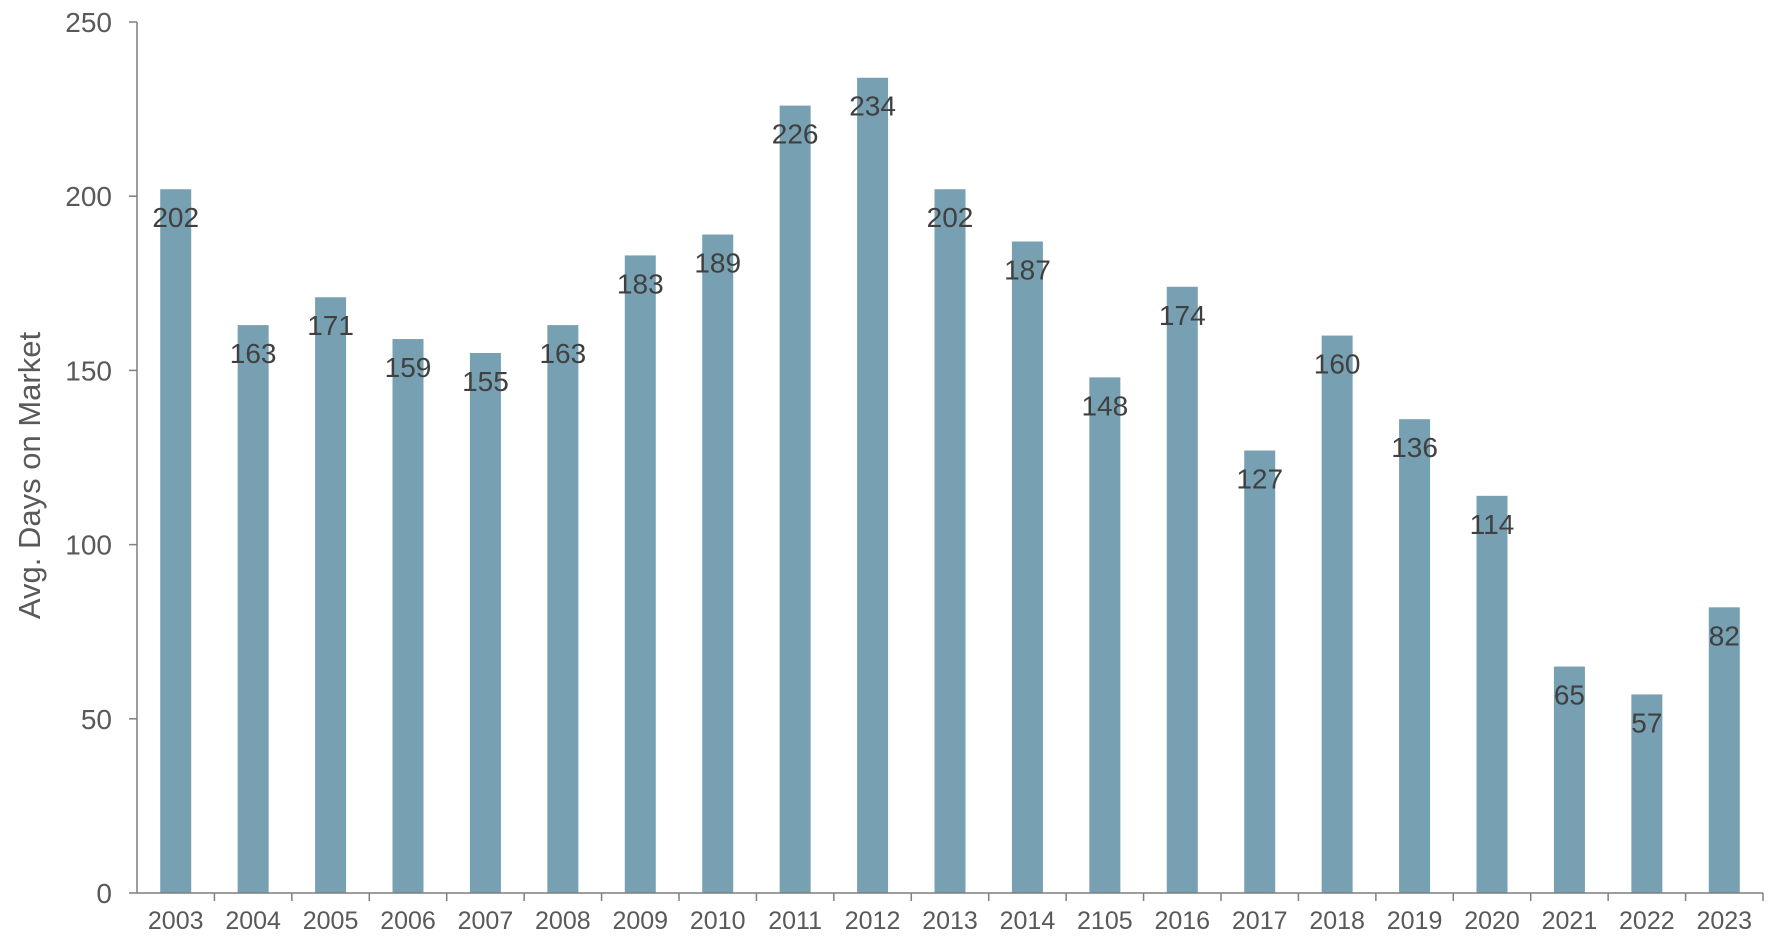 The width and height of the screenshot is (1773, 940). I want to click on data-label-2006: 159, so click(408, 367).